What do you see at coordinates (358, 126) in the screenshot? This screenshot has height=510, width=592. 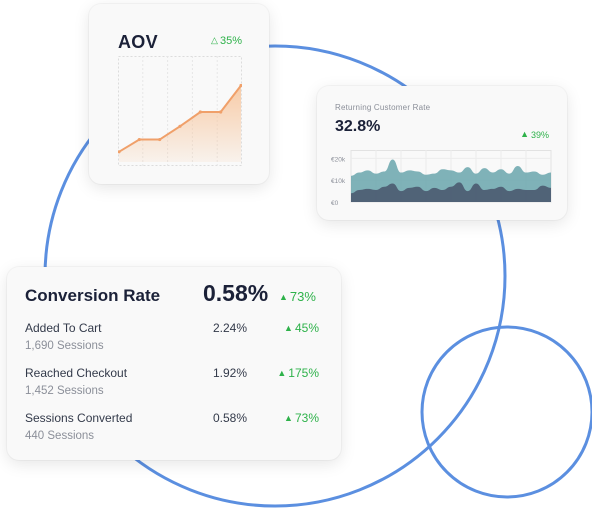 I see `returning-customer-value: 32.8%` at bounding box center [358, 126].